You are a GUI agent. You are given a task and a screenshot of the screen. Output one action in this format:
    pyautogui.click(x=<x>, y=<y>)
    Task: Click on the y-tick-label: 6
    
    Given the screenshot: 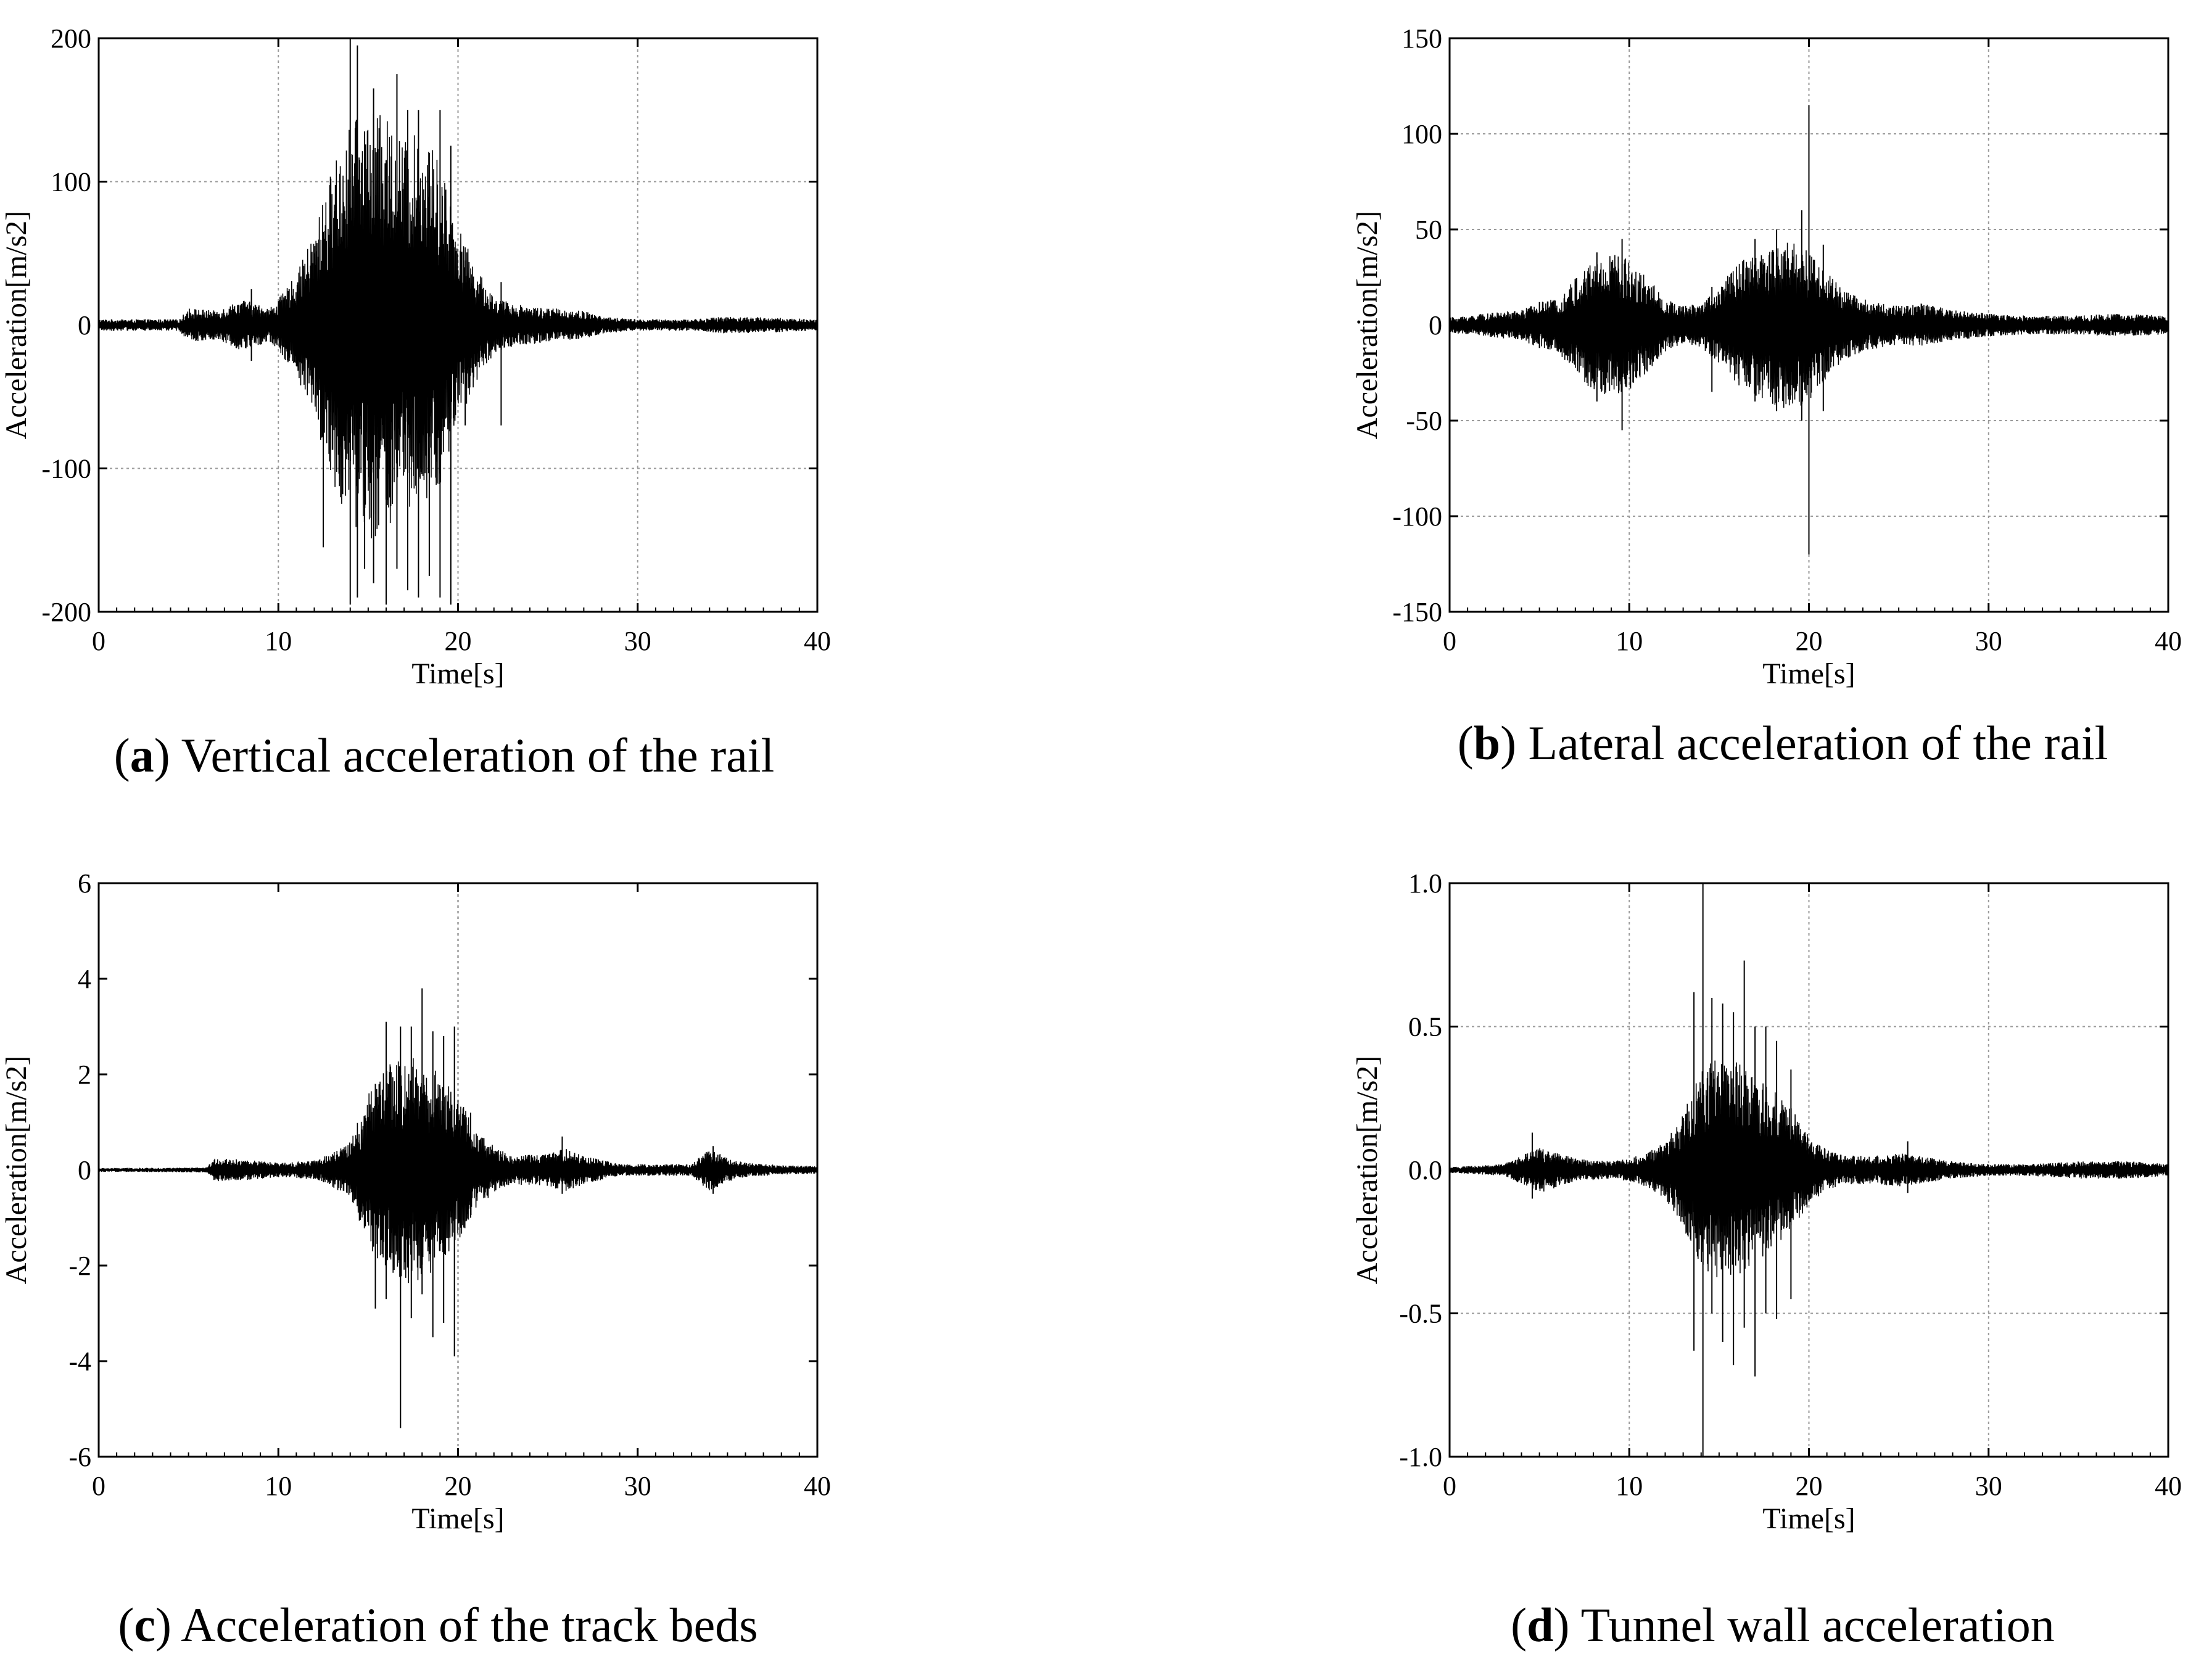 What is the action you would take?
    pyautogui.click(x=85, y=883)
    